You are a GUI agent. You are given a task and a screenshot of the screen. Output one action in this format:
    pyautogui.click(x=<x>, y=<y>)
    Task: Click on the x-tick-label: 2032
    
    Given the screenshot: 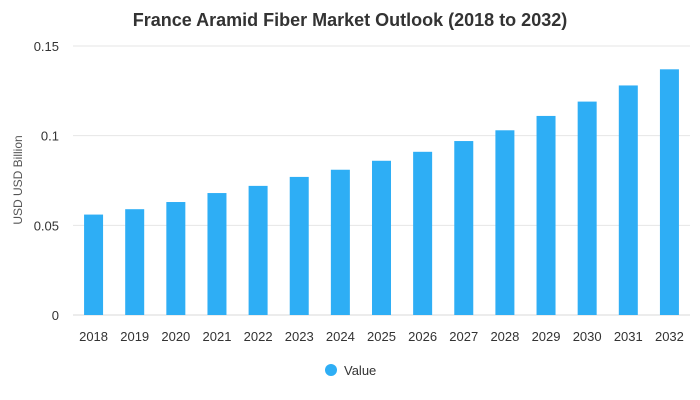 What is the action you would take?
    pyautogui.click(x=669, y=336)
    